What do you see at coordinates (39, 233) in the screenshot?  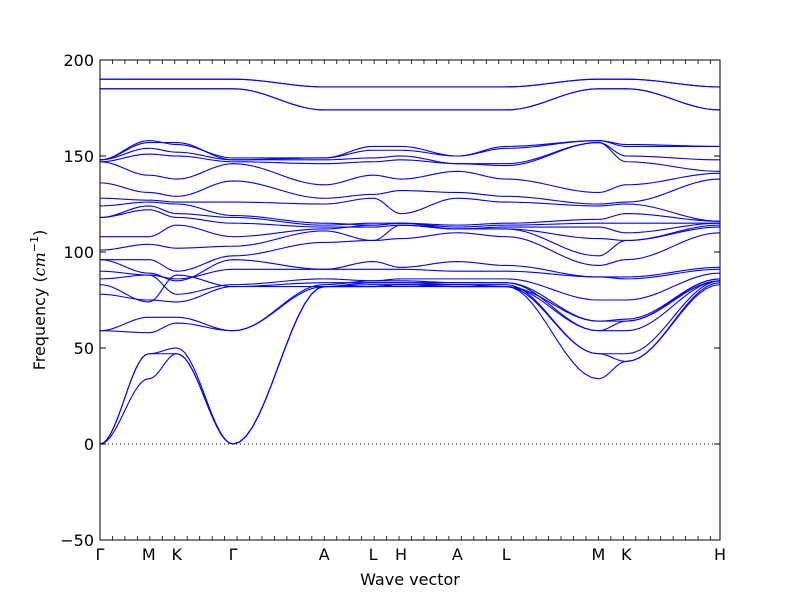 I see `y-axis-title-close: )` at bounding box center [39, 233].